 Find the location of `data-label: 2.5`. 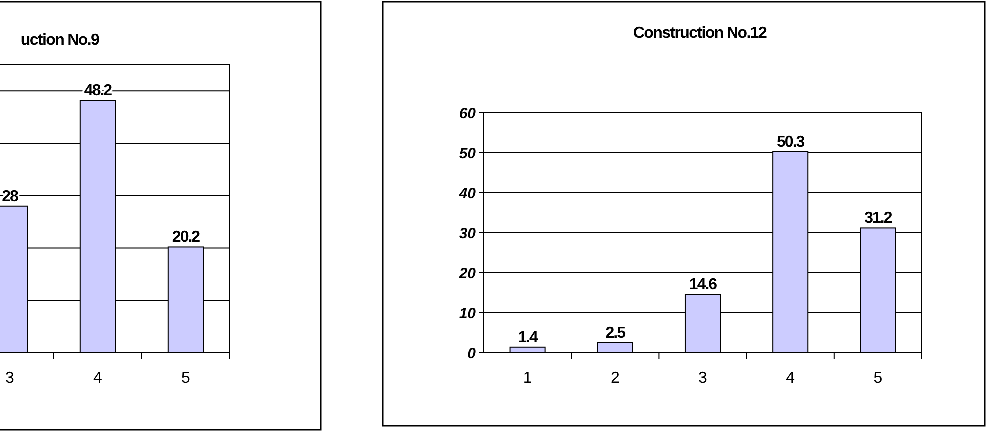

data-label: 2.5 is located at coordinates (616, 333).